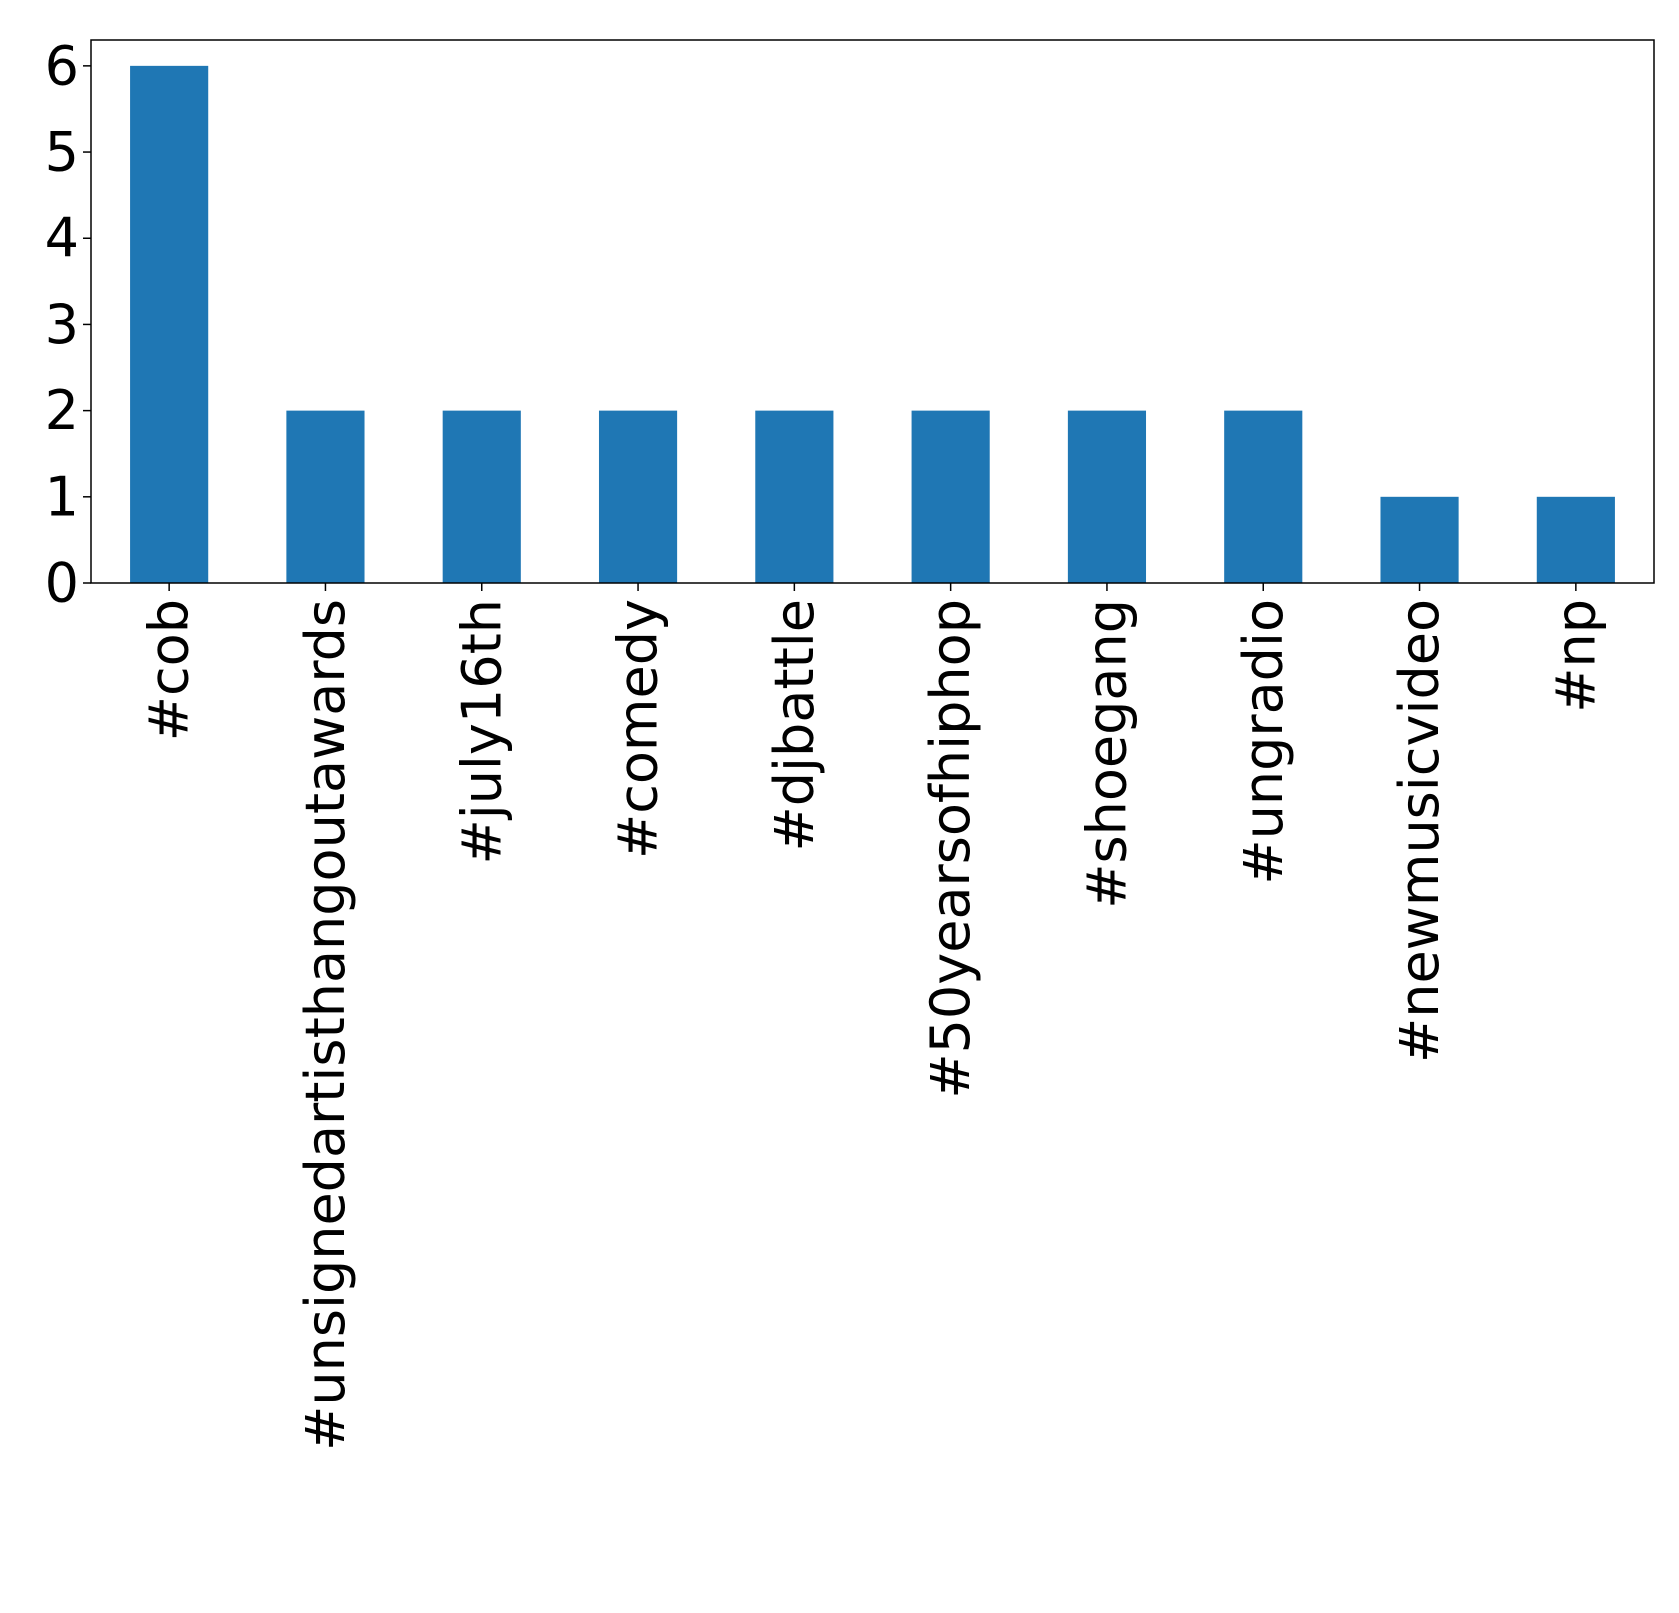 This screenshot has width=1679, height=1613. What do you see at coordinates (62, 324) in the screenshot?
I see `y-tick-label: 3` at bounding box center [62, 324].